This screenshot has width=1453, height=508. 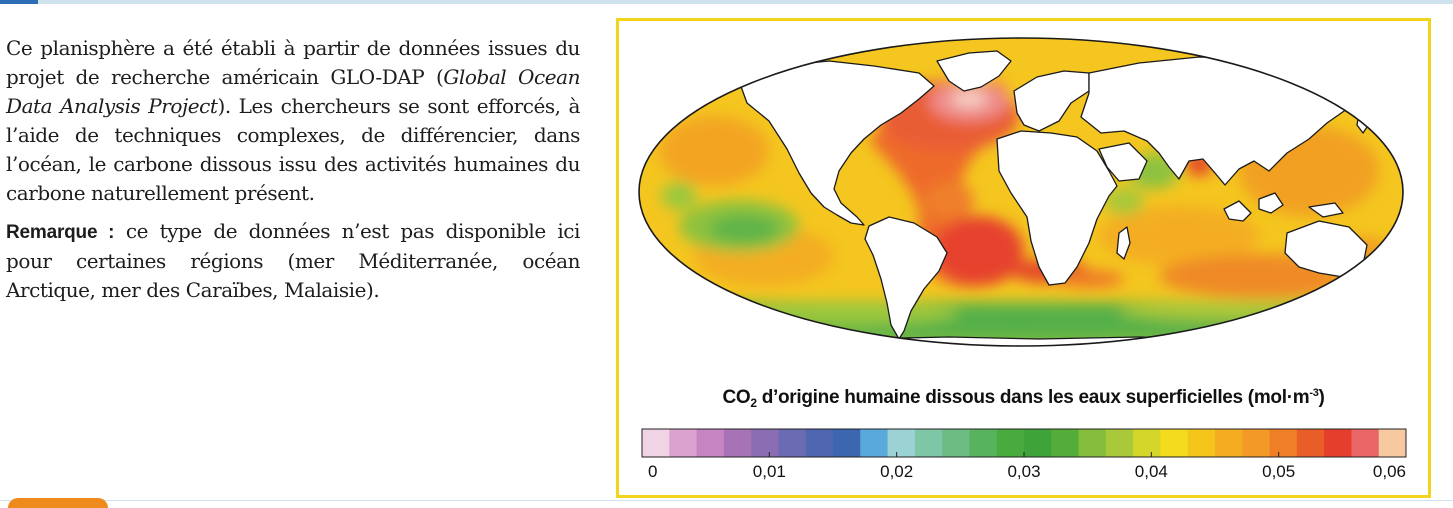 What do you see at coordinates (769, 471) in the screenshot?
I see `scale-tick-label: 0,01` at bounding box center [769, 471].